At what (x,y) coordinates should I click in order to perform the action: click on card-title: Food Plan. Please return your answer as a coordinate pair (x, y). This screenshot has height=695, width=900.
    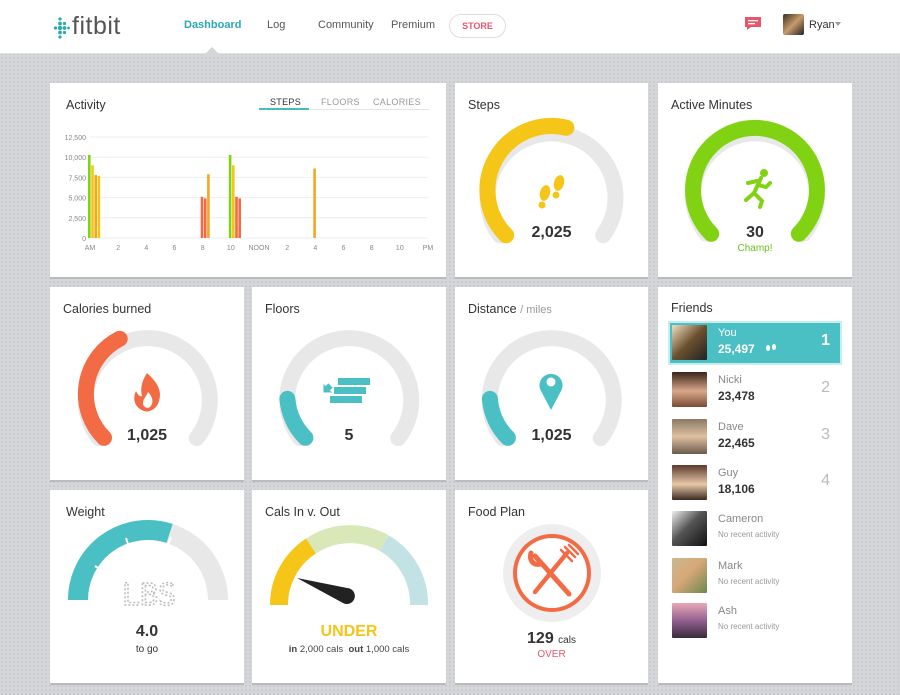
    Looking at the image, I should click on (496, 512).